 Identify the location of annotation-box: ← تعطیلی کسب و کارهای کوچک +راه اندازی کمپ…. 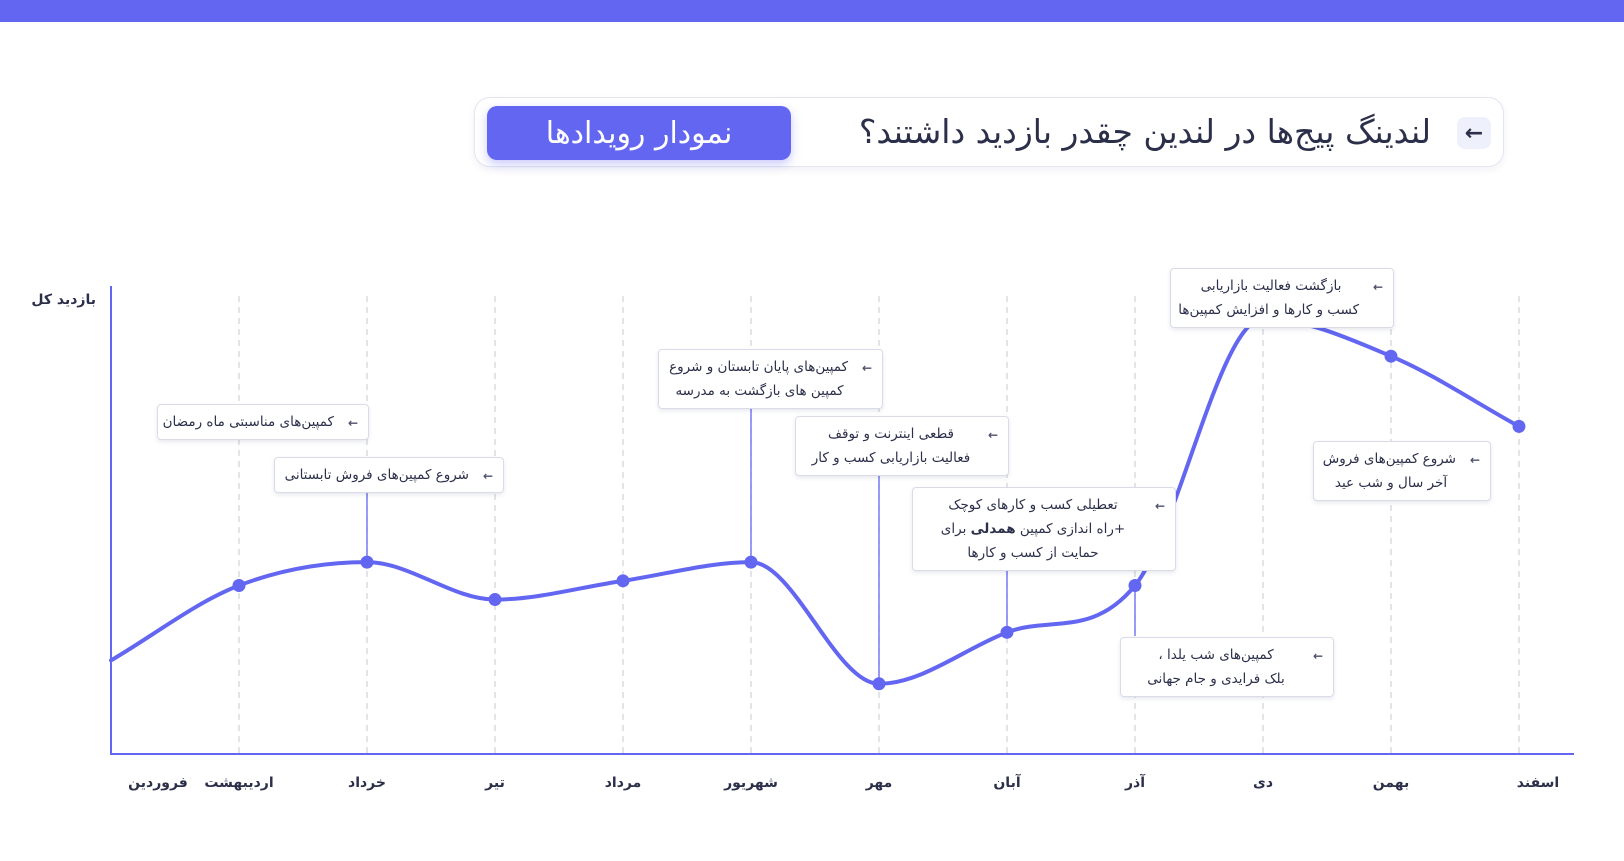
(1044, 529).